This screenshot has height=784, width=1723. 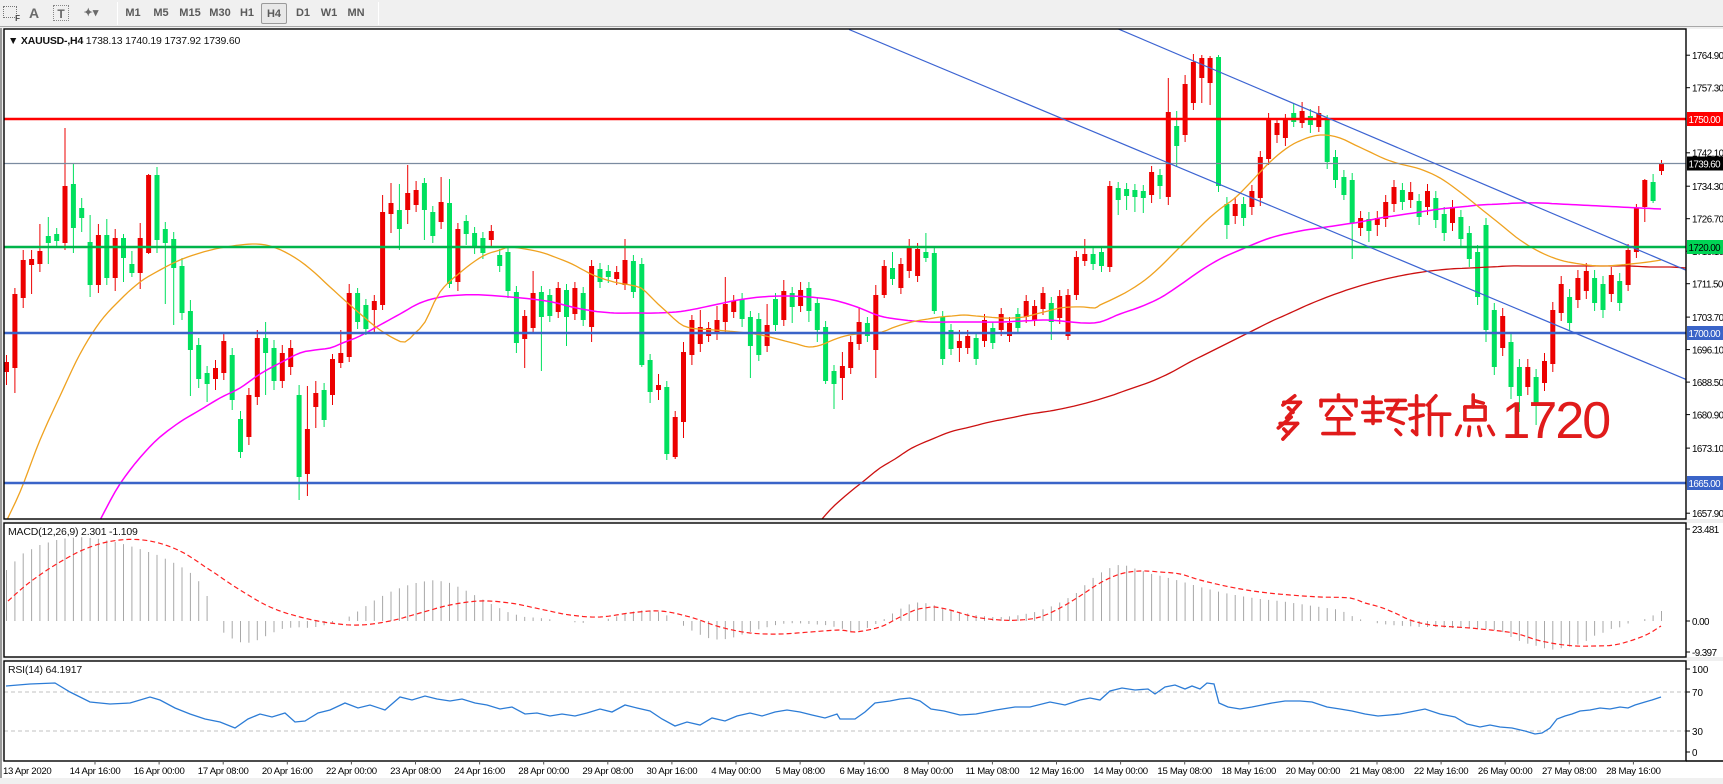 I want to click on svg-text: 5 May 08:00, so click(x=800, y=771).